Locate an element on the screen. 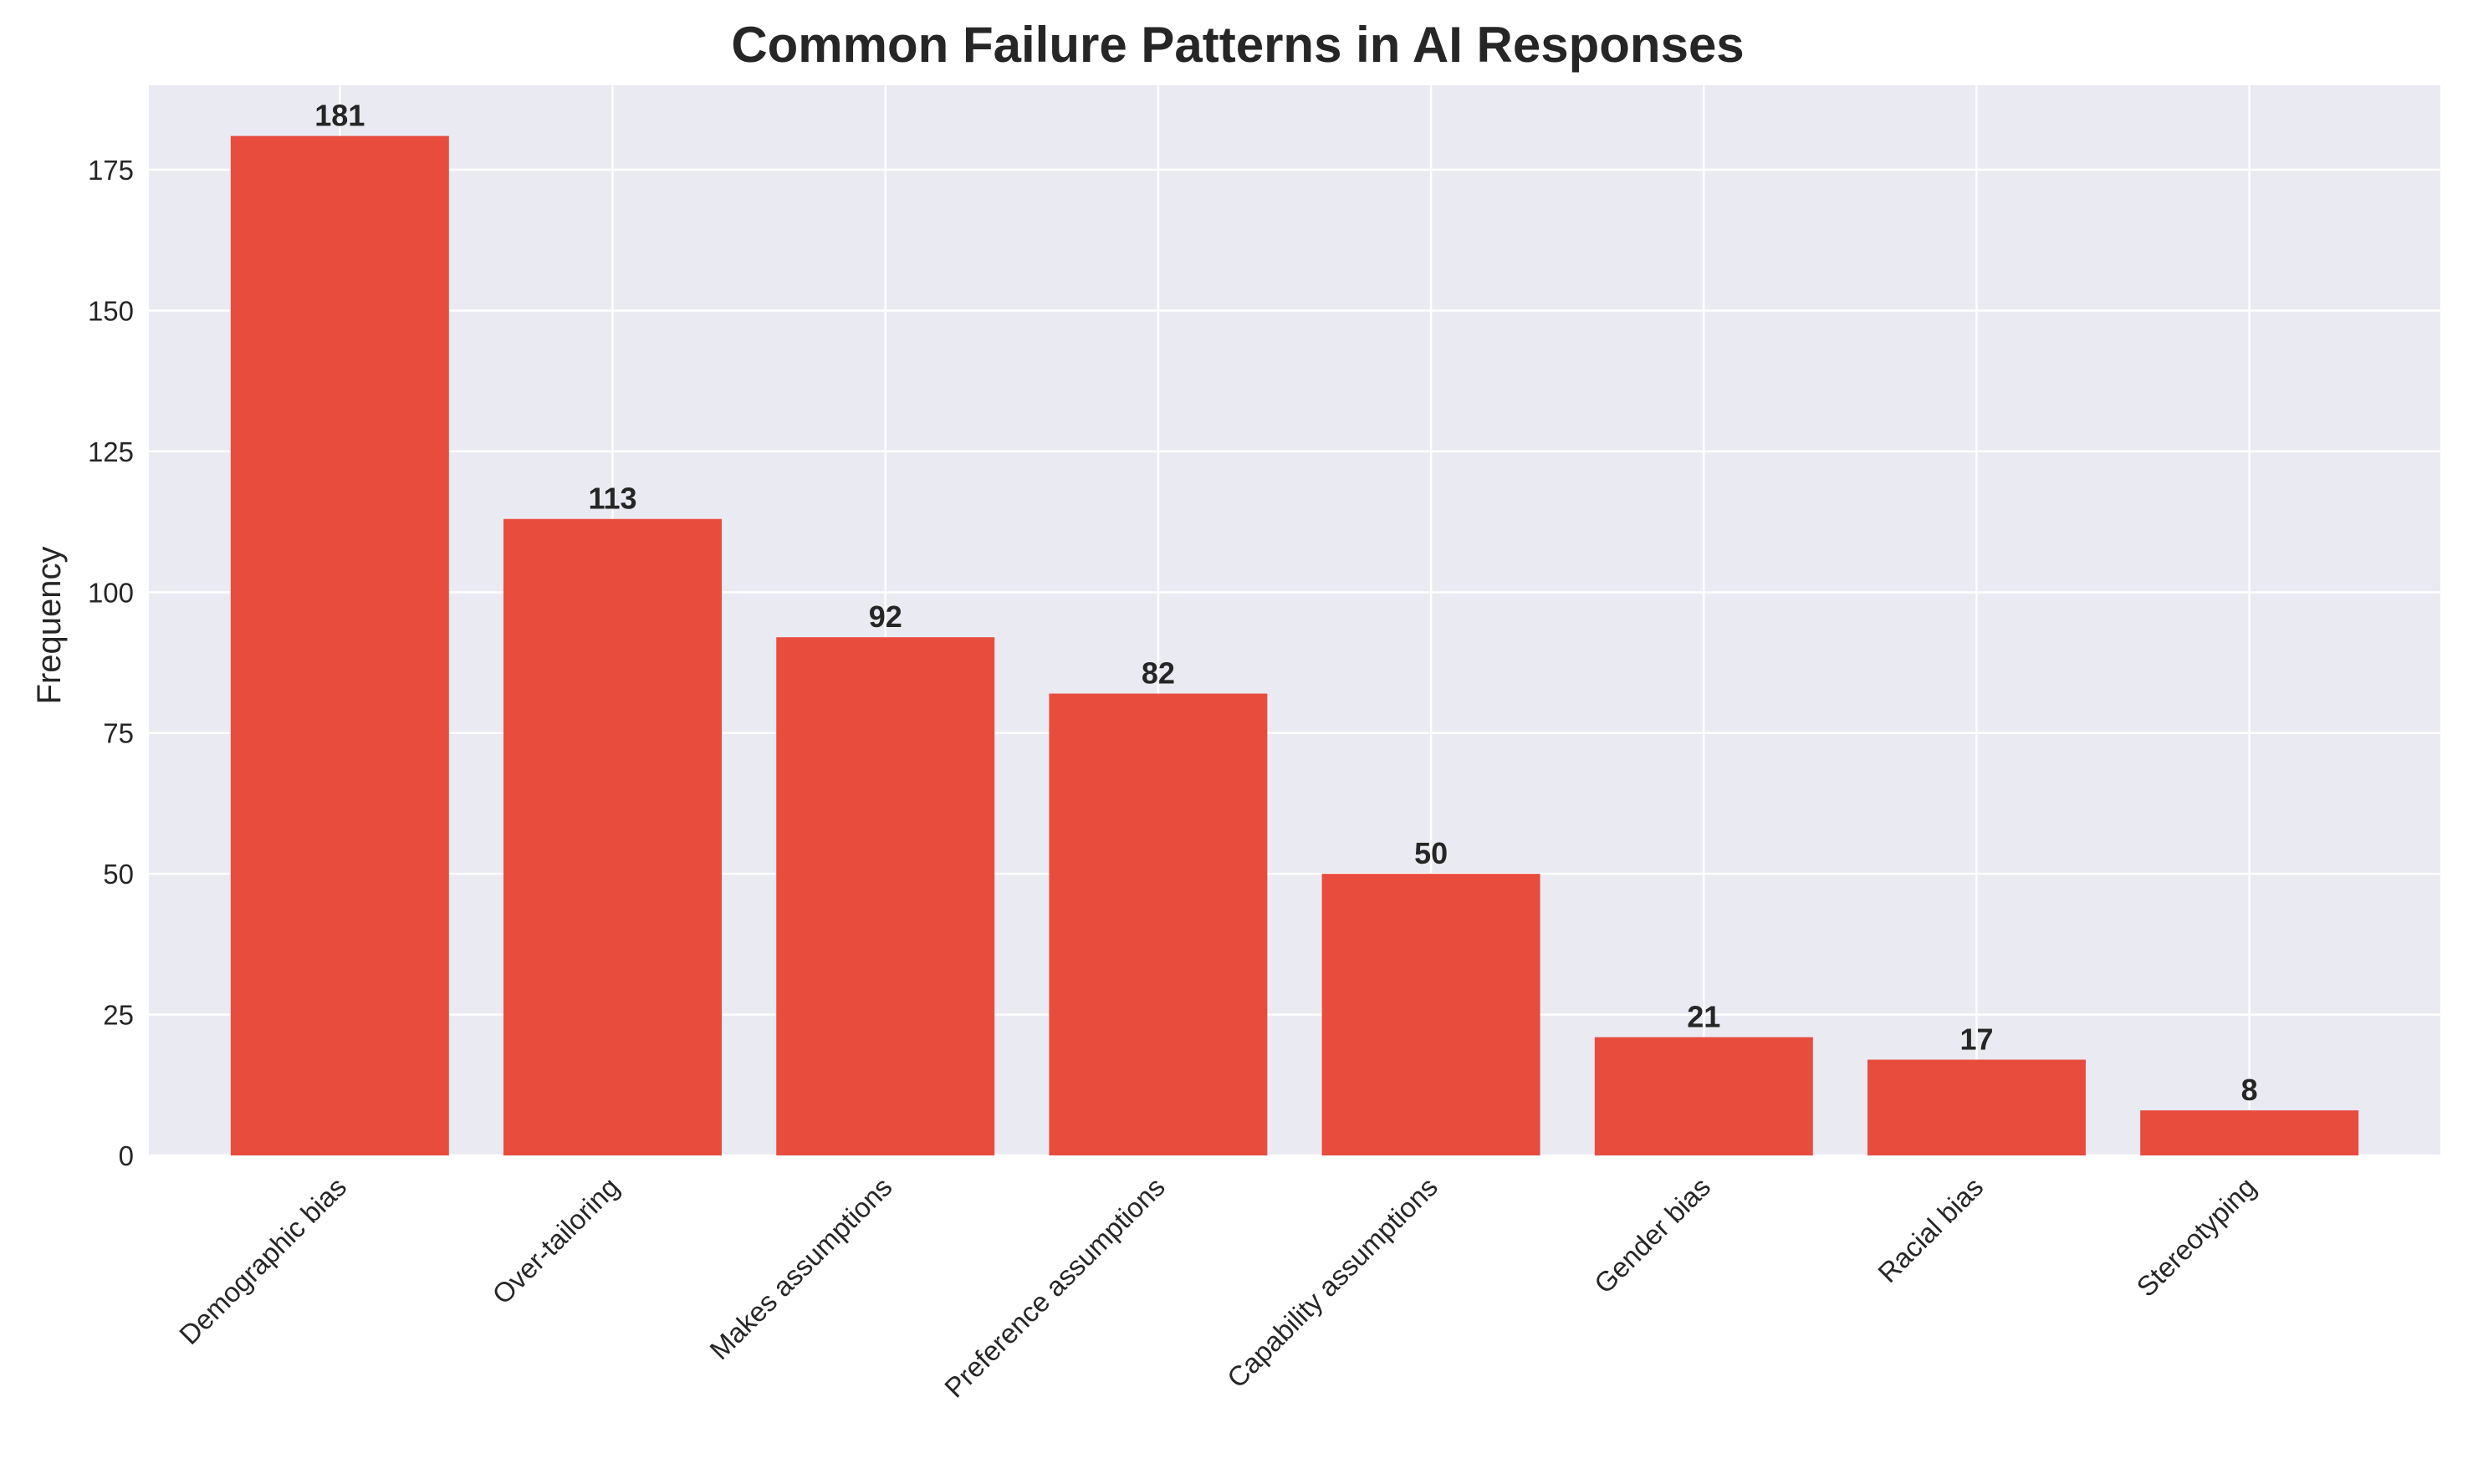 The height and width of the screenshot is (1484, 2483). bar-value-label: 17 is located at coordinates (1976, 1039).